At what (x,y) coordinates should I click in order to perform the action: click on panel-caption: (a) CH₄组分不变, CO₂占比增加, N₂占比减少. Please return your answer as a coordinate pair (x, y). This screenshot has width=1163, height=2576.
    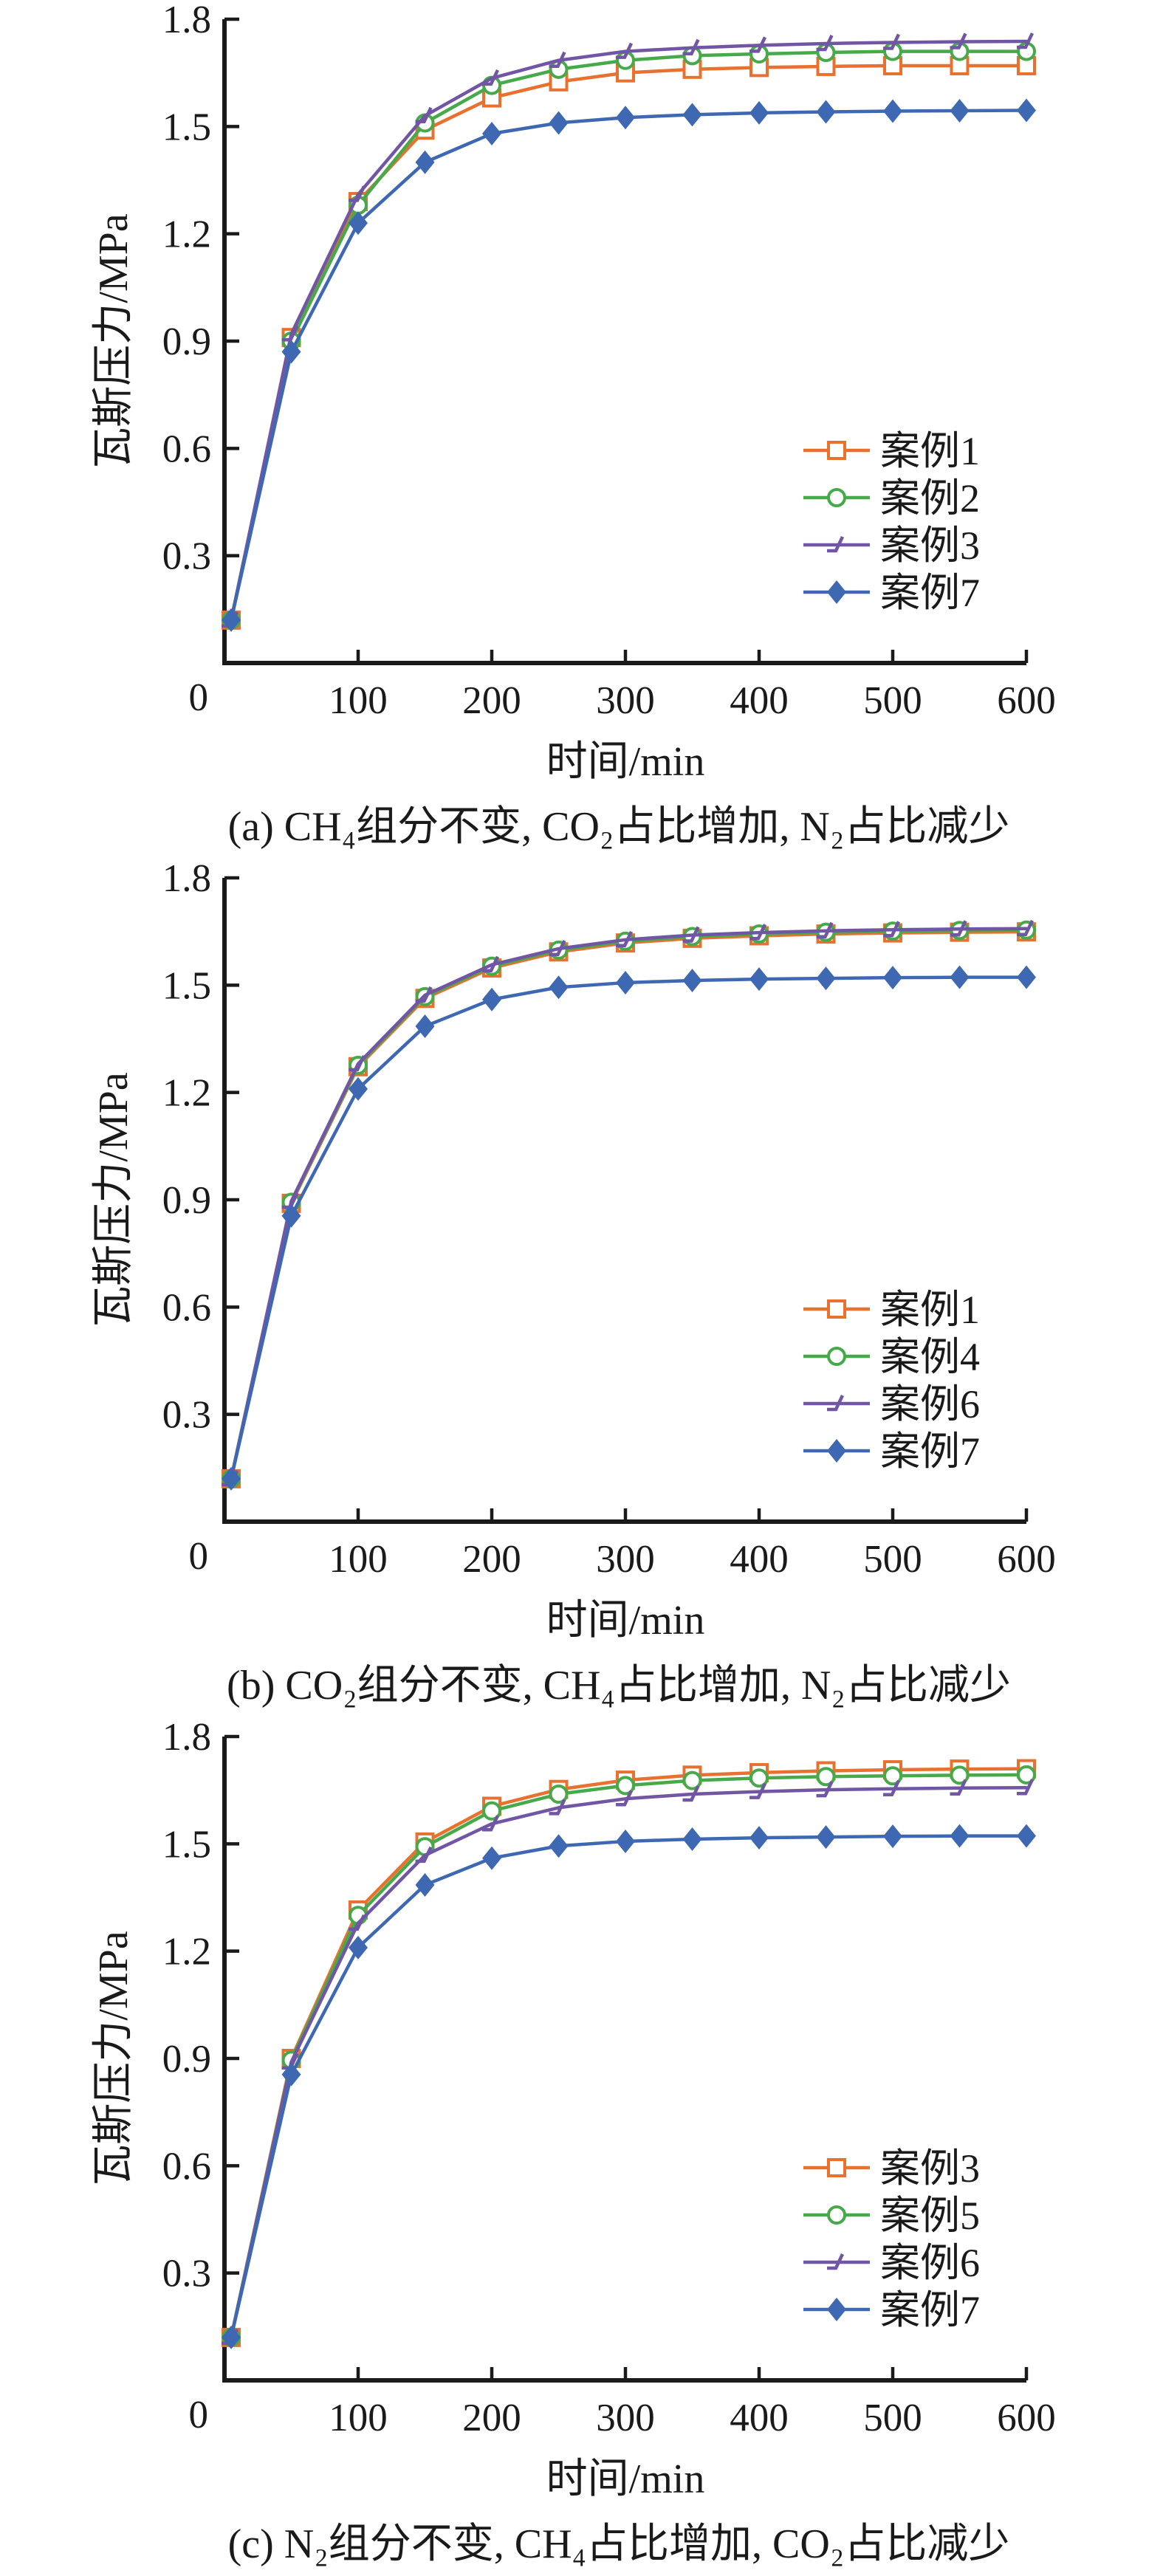
    Looking at the image, I should click on (619, 827).